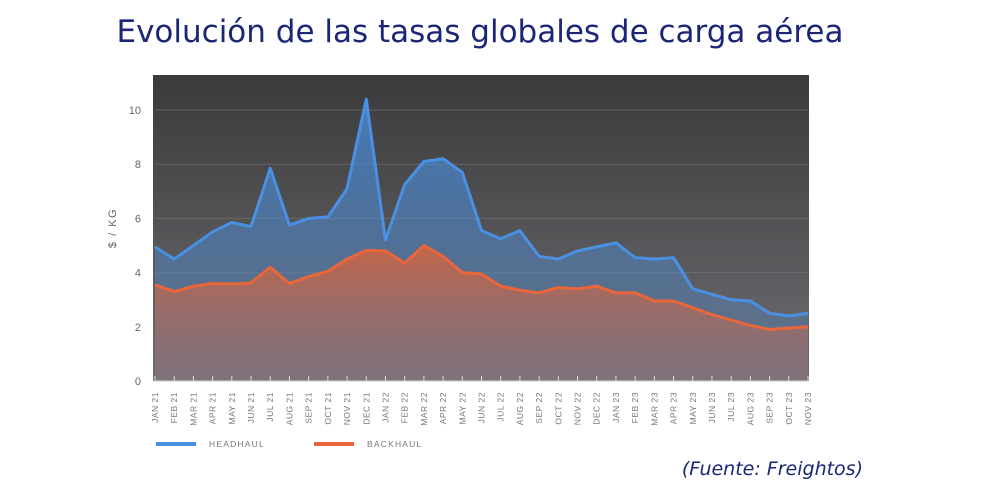 Image resolution: width=1000 pixels, height=500 pixels. I want to click on x-tick-label: AUG 23, so click(750, 408).